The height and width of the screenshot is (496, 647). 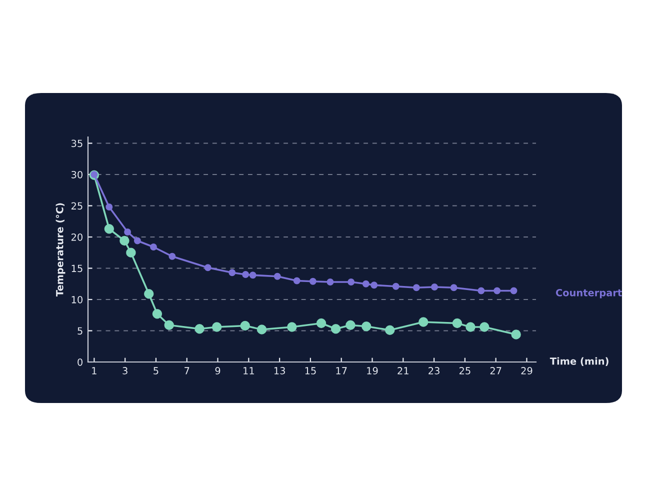 What do you see at coordinates (372, 370) in the screenshot?
I see `x-tick-label: 19` at bounding box center [372, 370].